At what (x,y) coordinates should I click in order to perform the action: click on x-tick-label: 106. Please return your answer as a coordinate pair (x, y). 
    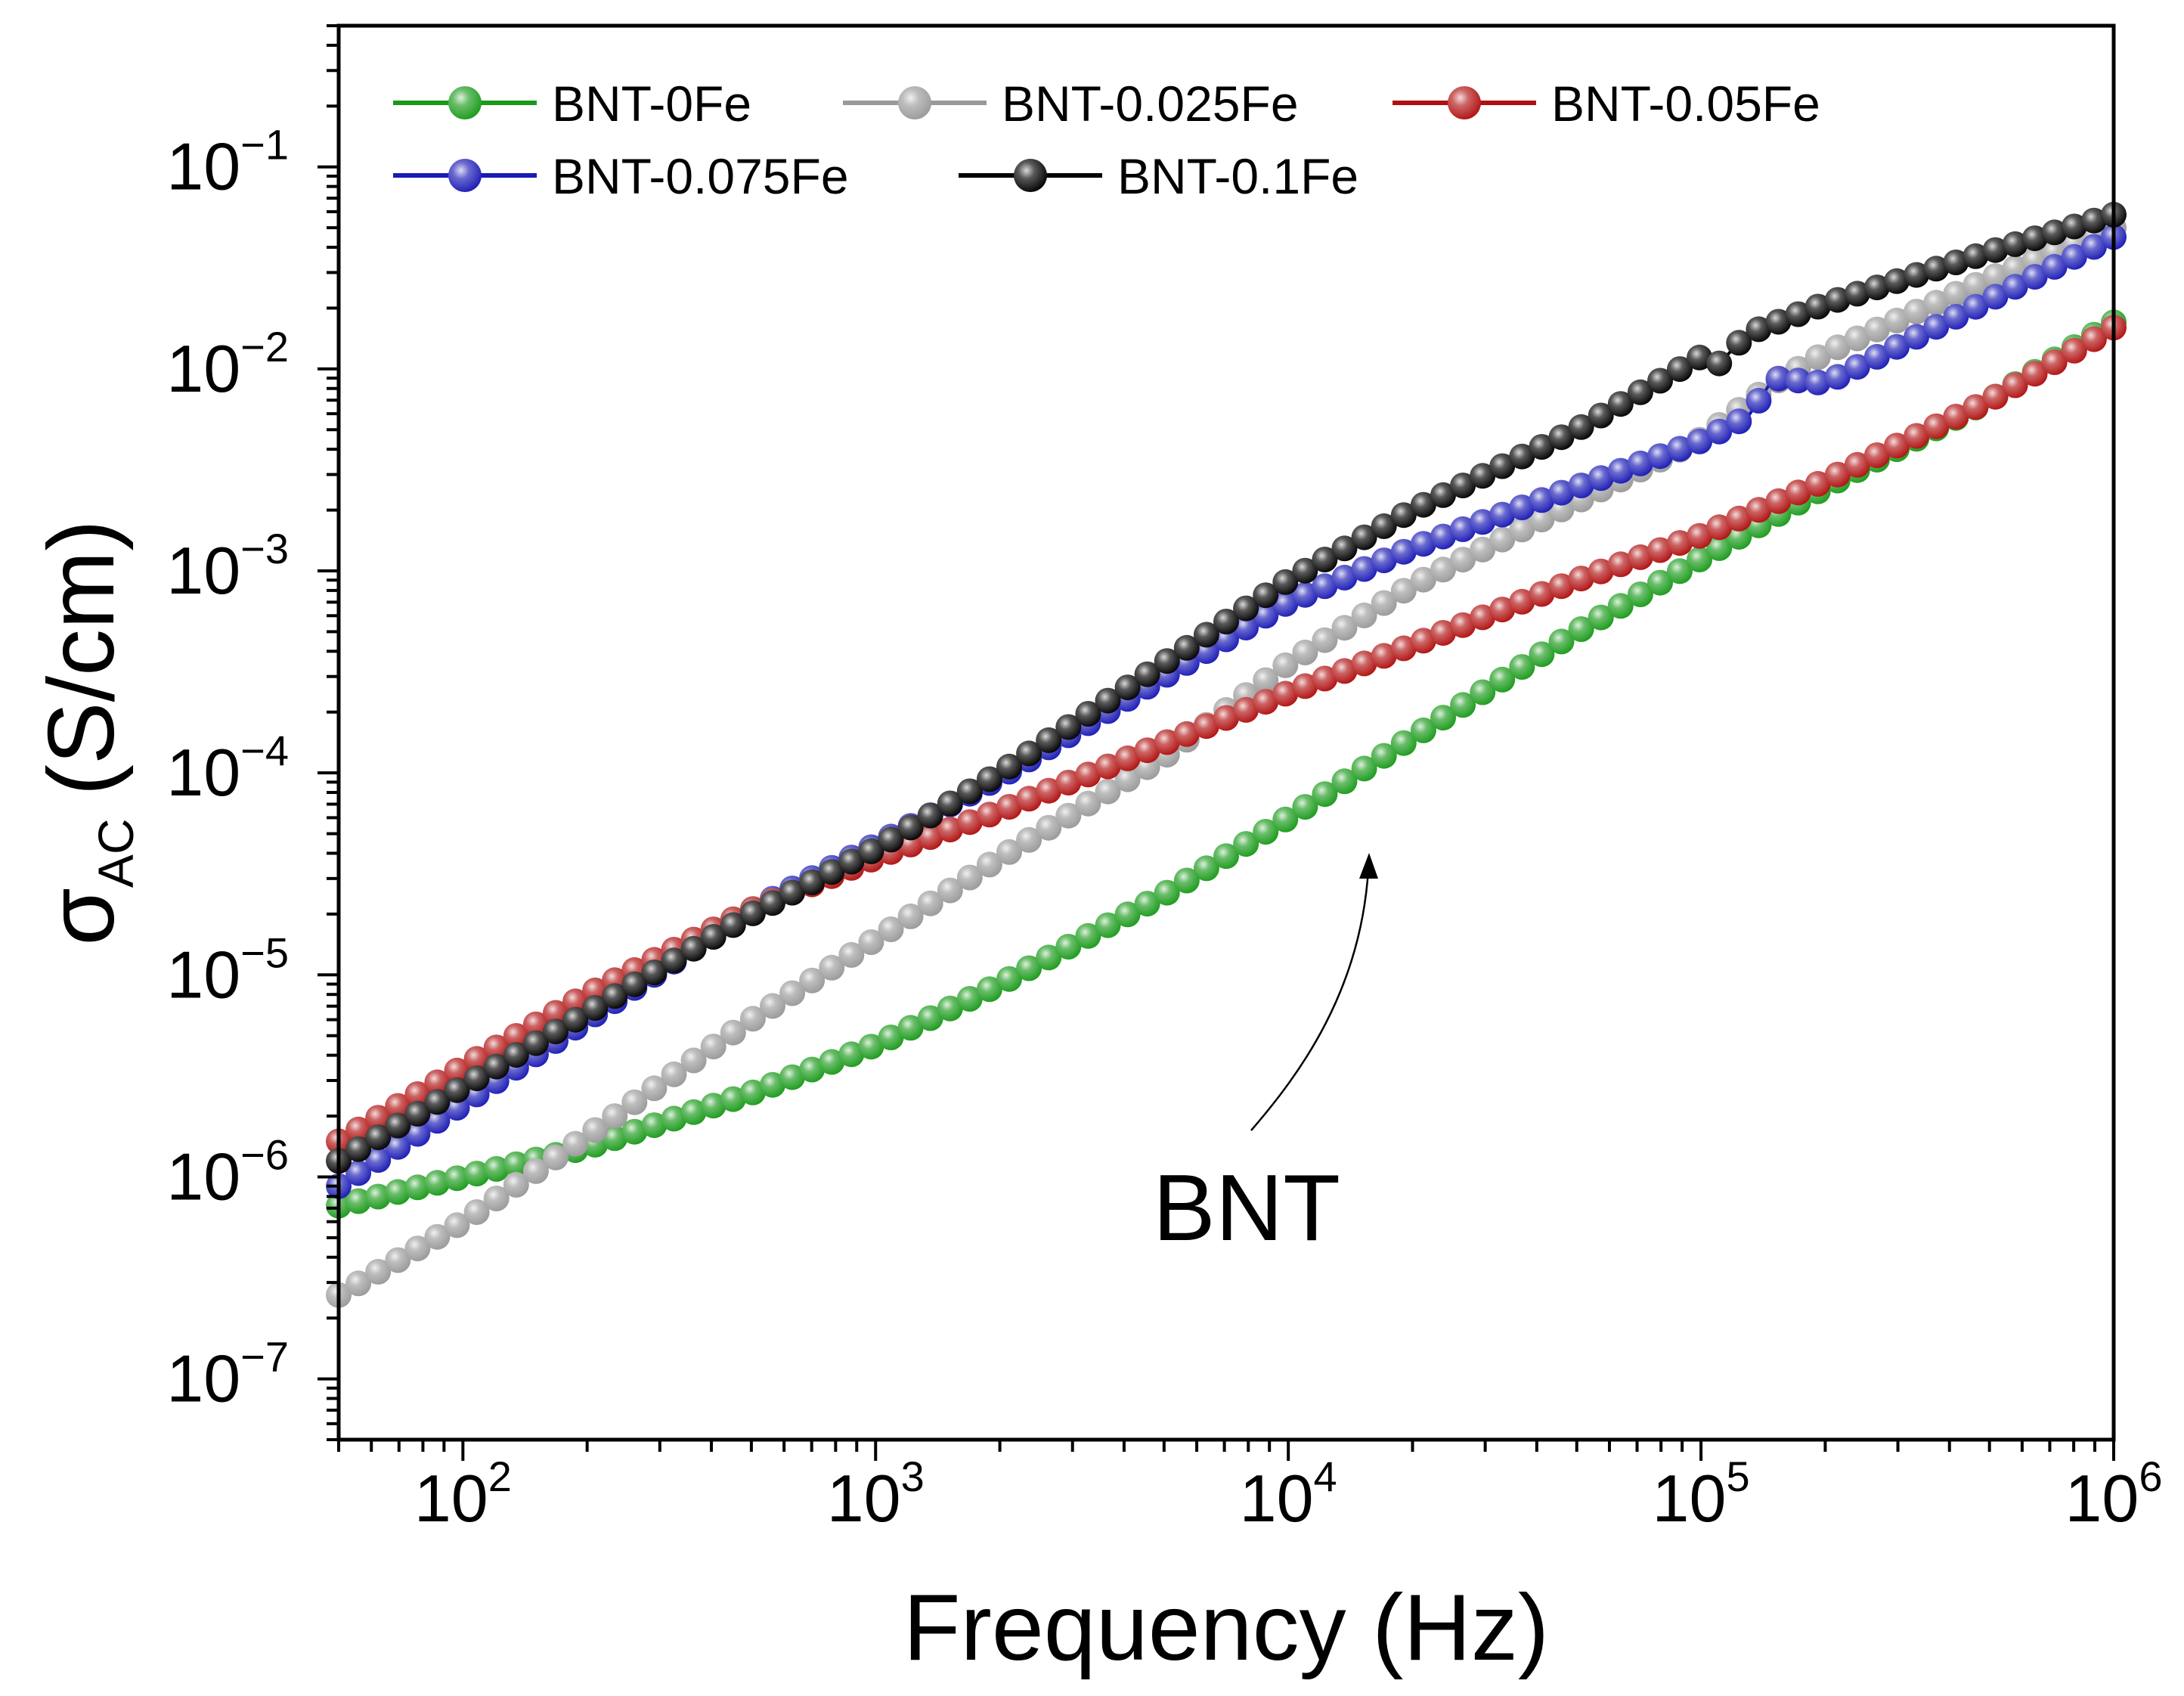
    Looking at the image, I should click on (2113, 1494).